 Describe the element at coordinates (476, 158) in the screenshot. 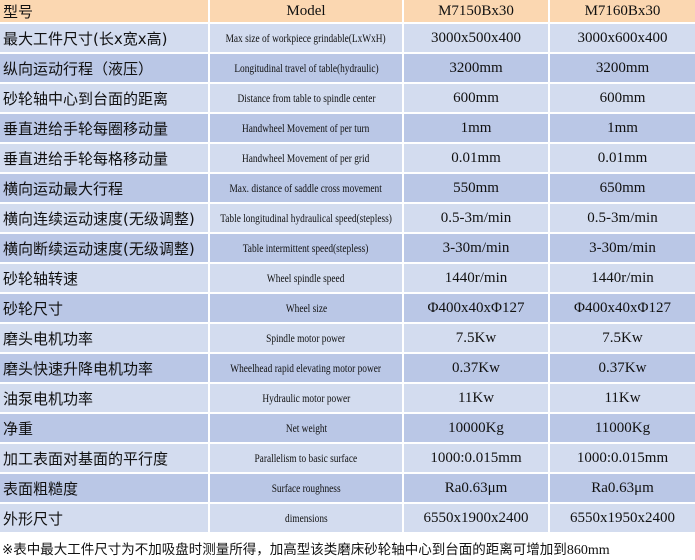

I see `value-m7150: 0.01mm` at that location.